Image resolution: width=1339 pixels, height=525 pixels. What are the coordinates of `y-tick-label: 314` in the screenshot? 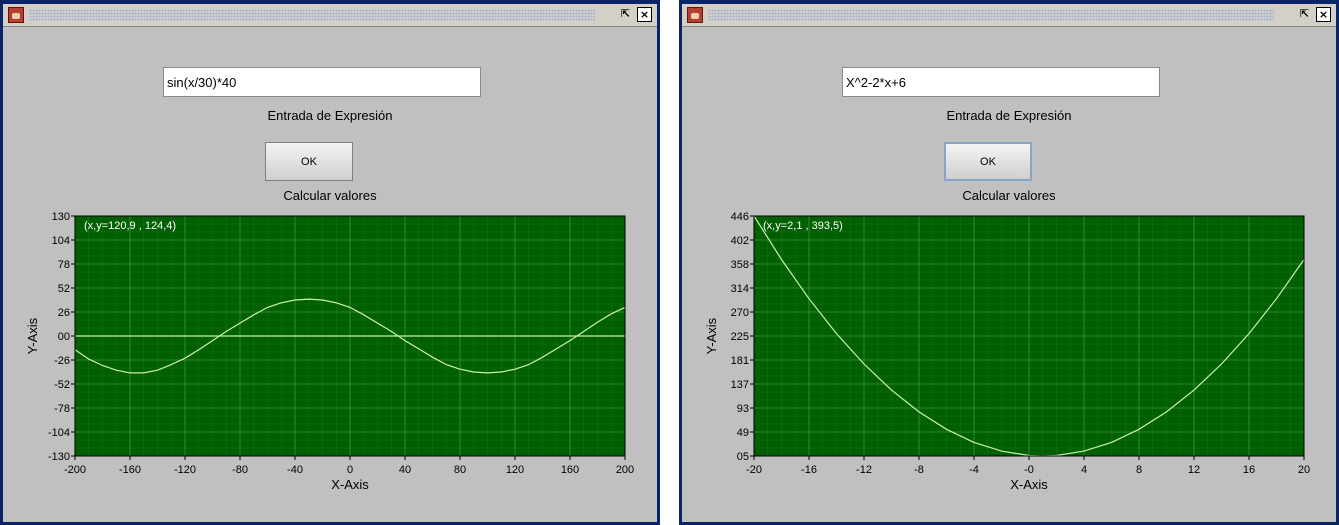 It's located at (740, 289).